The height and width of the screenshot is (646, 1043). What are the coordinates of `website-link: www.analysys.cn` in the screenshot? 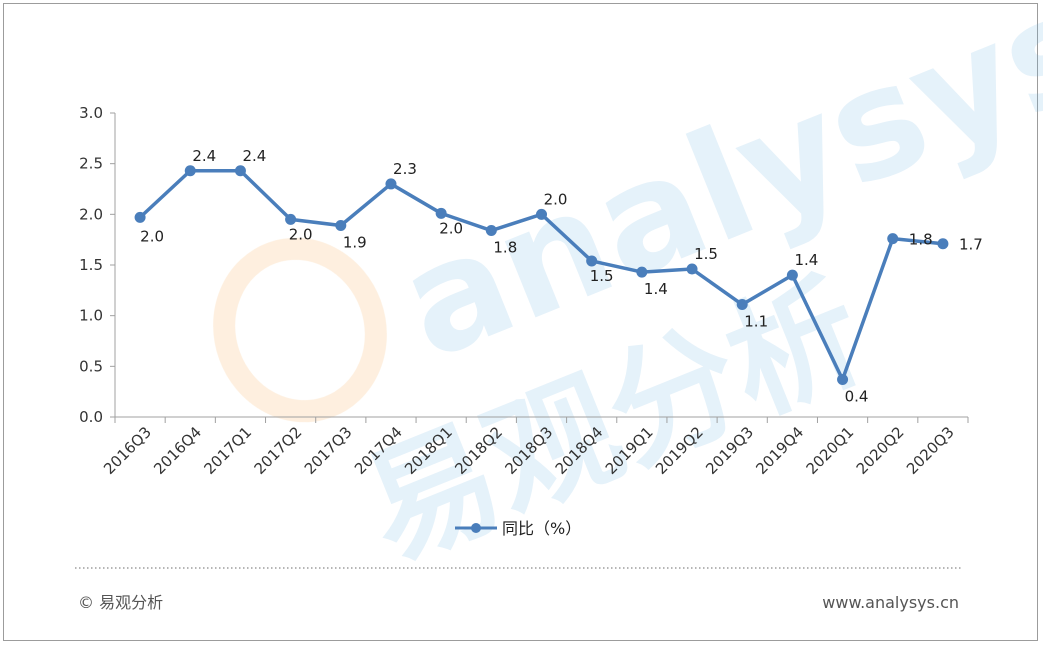 It's located at (890, 602).